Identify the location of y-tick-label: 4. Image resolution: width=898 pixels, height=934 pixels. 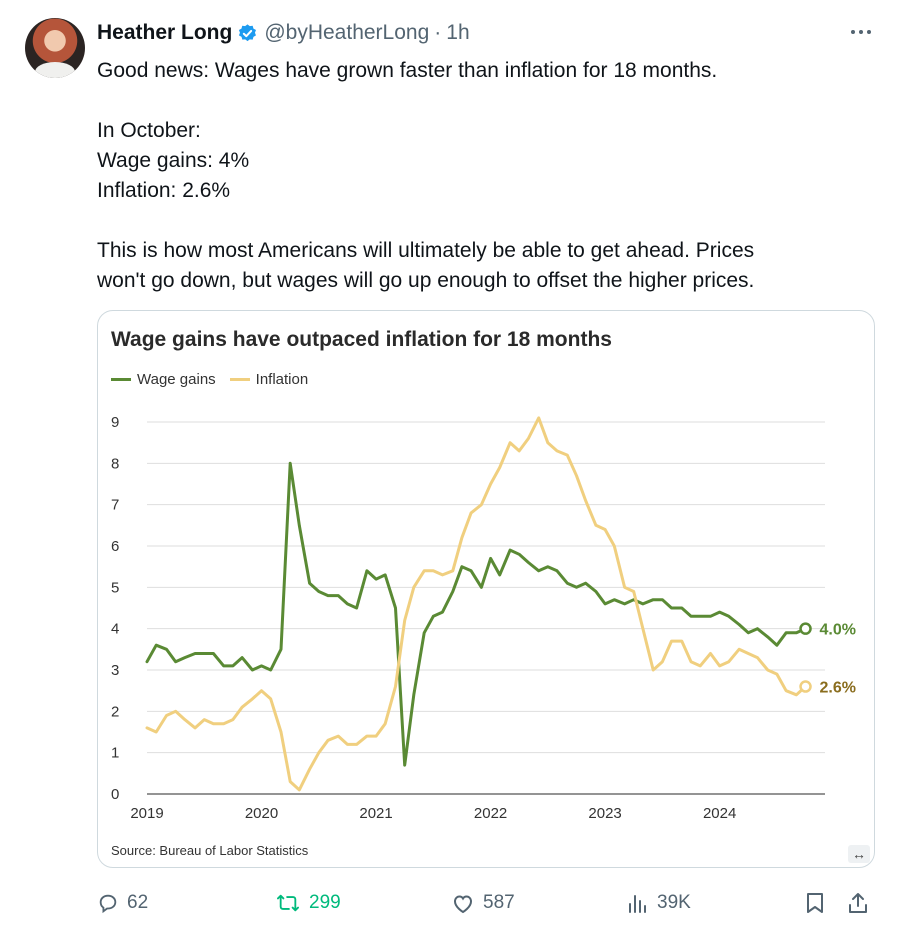
(115, 629).